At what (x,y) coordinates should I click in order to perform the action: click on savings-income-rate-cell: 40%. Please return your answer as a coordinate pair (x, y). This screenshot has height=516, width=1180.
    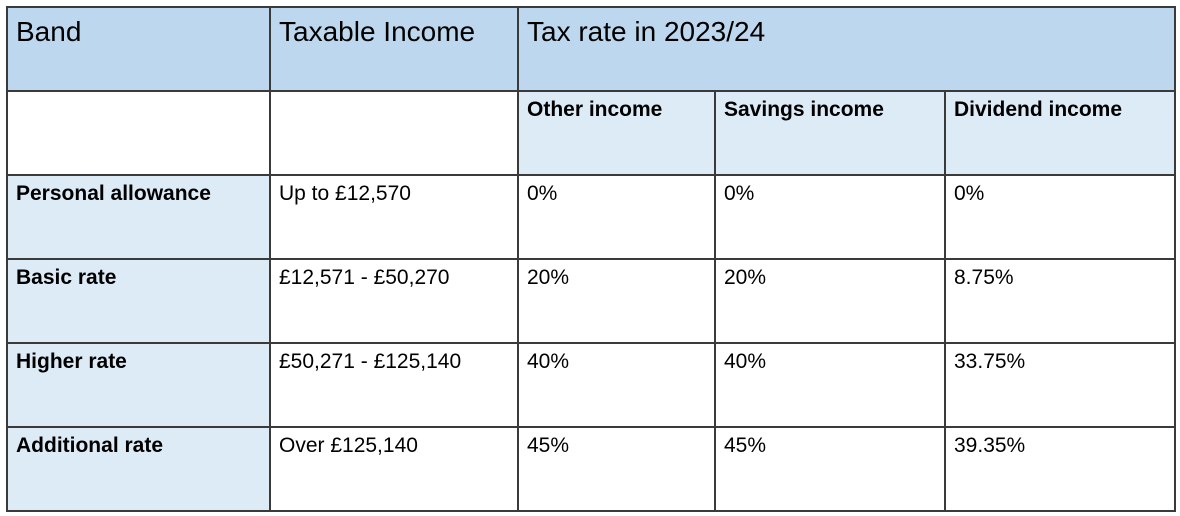
    Looking at the image, I should click on (830, 385).